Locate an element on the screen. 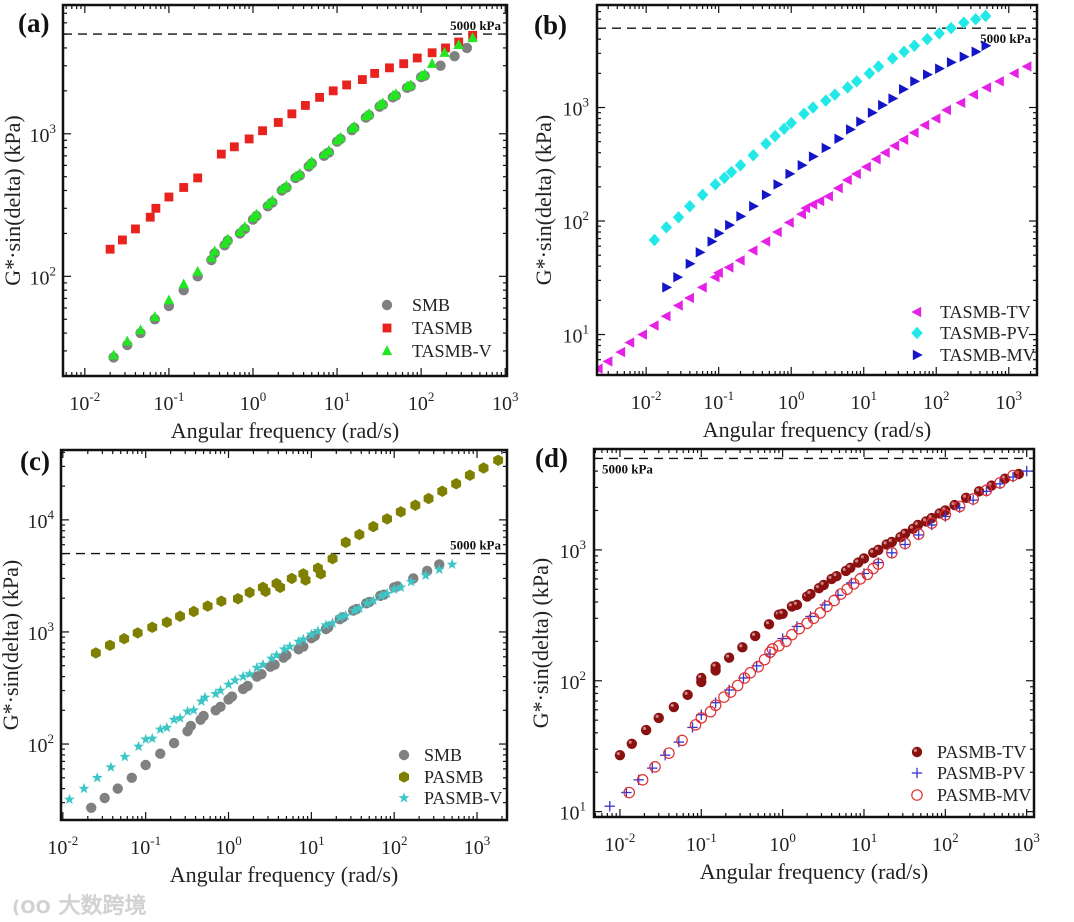  x-tick-label: 10¹ is located at coordinates (337, 402).